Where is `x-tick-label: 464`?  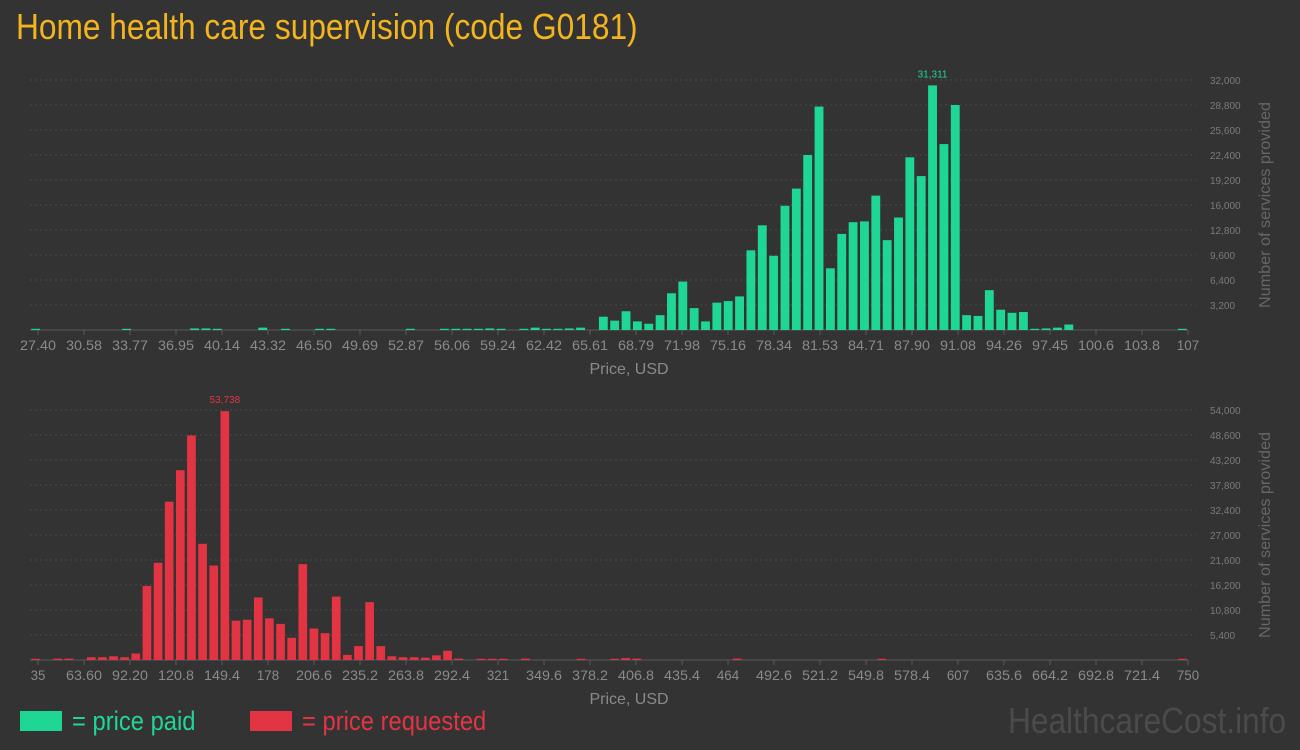
x-tick-label: 464 is located at coordinates (728, 675).